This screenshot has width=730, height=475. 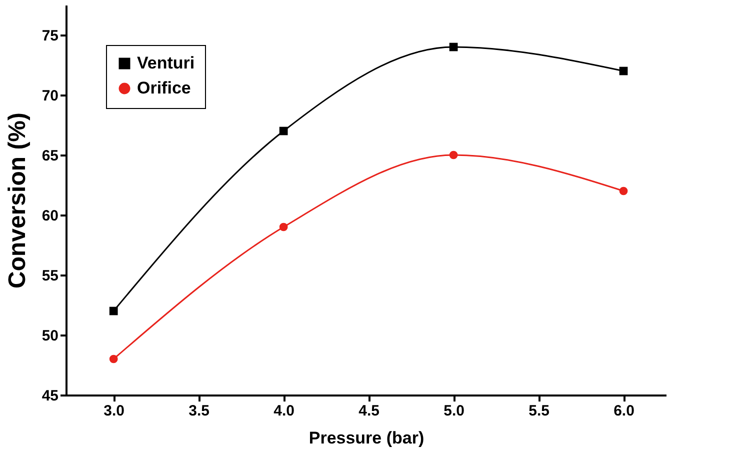 I want to click on y-tick-label: 75, so click(x=50, y=36).